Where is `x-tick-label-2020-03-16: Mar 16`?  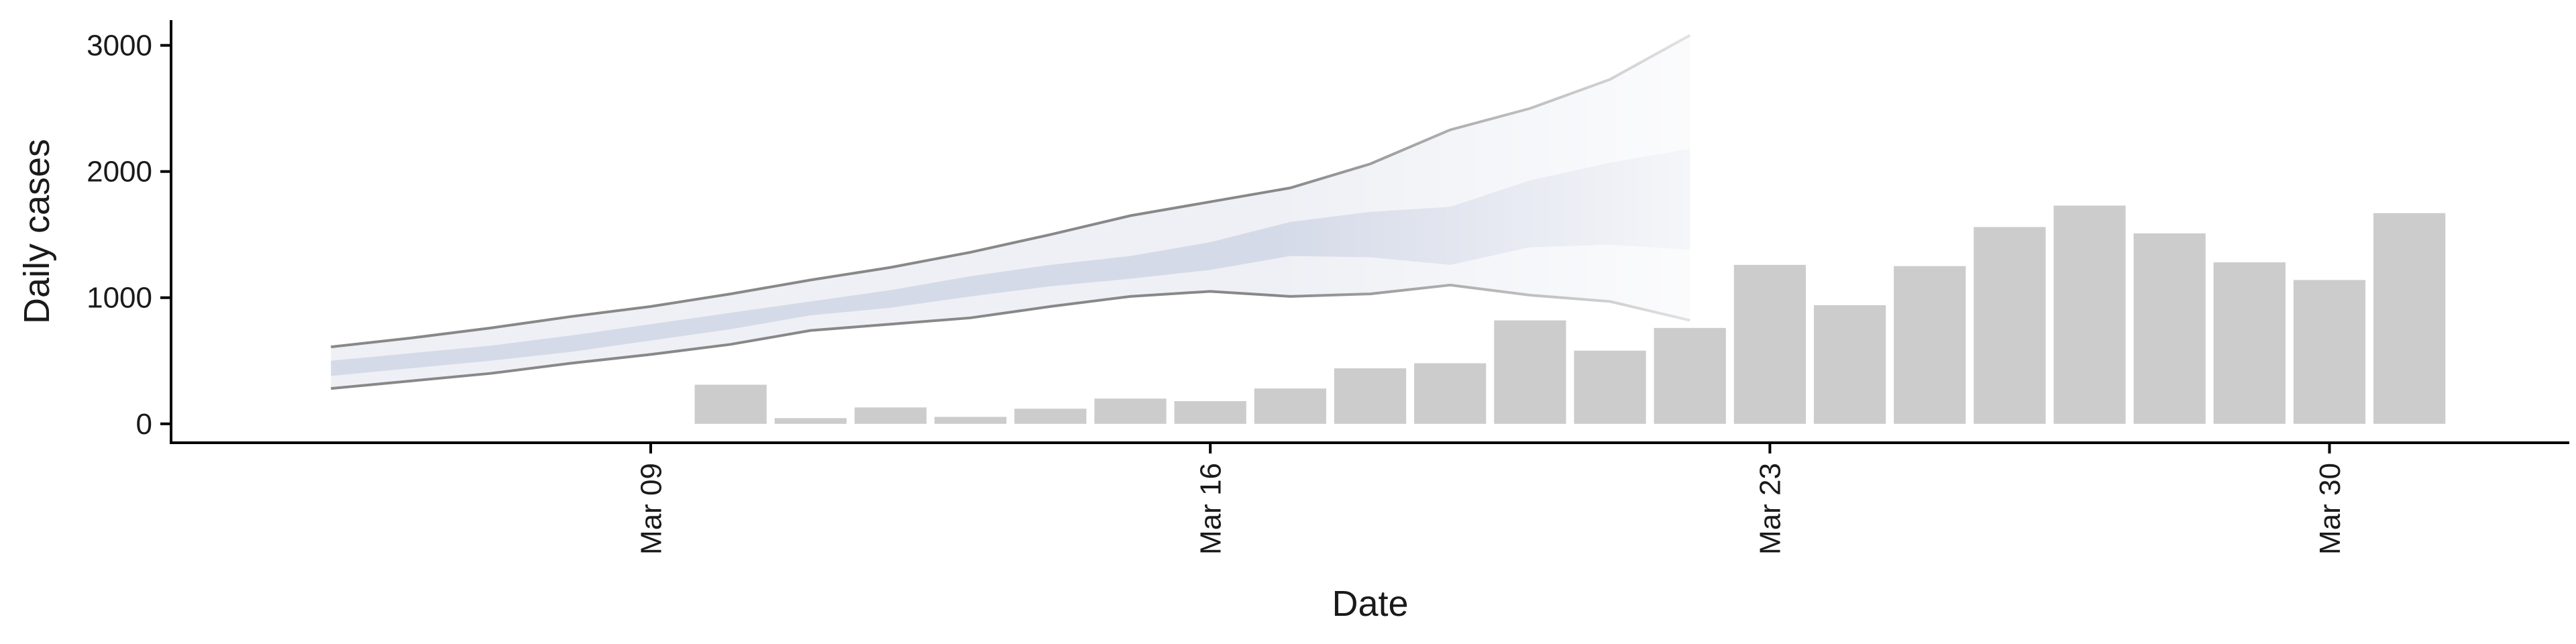 x-tick-label-2020-03-16: Mar 16 is located at coordinates (1211, 509).